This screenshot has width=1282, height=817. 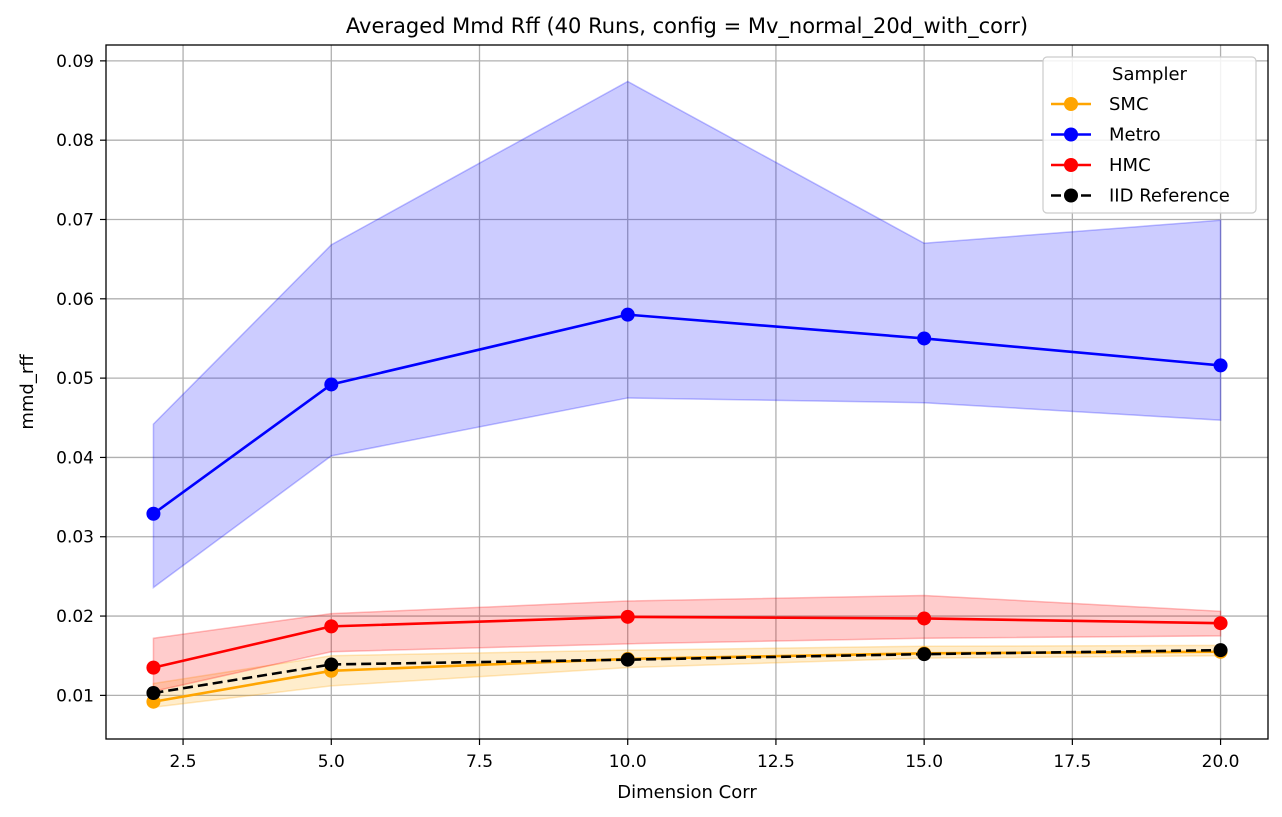 I want to click on y-tick-label: 0.01, so click(x=75, y=696).